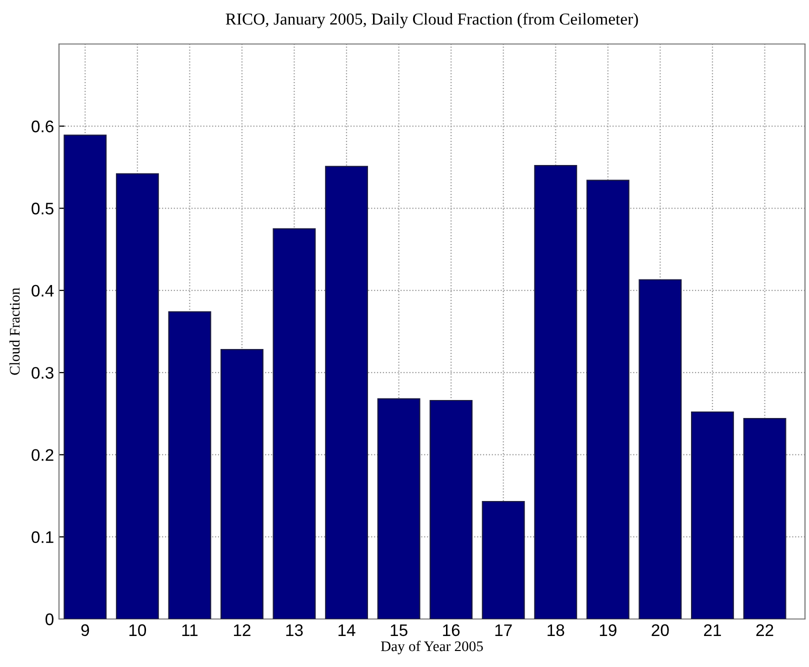 This screenshot has height=667, width=809. What do you see at coordinates (14, 331) in the screenshot?
I see `y-axis-title: Cloud Fraction` at bounding box center [14, 331].